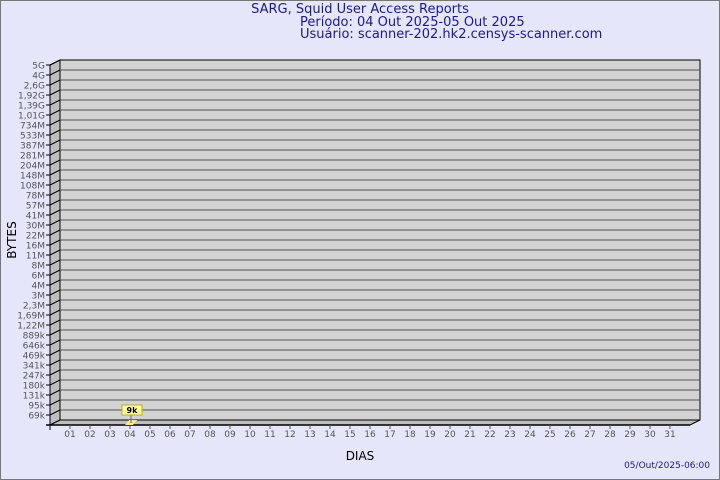 The width and height of the screenshot is (720, 480). I want to click on y-tick-label: 41M, so click(35, 217).